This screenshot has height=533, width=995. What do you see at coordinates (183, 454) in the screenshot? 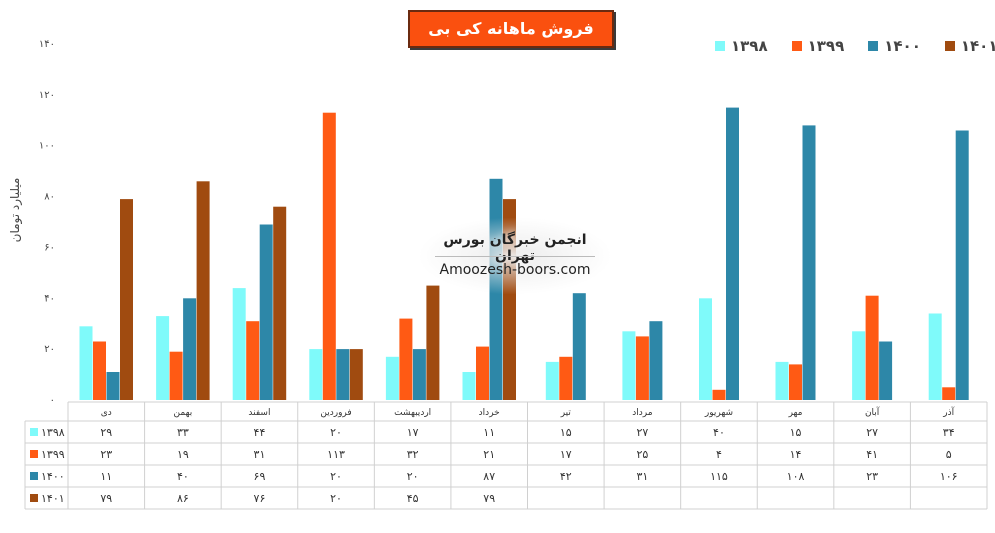
I see `data-label-1399-1: ۱۹` at bounding box center [183, 454].